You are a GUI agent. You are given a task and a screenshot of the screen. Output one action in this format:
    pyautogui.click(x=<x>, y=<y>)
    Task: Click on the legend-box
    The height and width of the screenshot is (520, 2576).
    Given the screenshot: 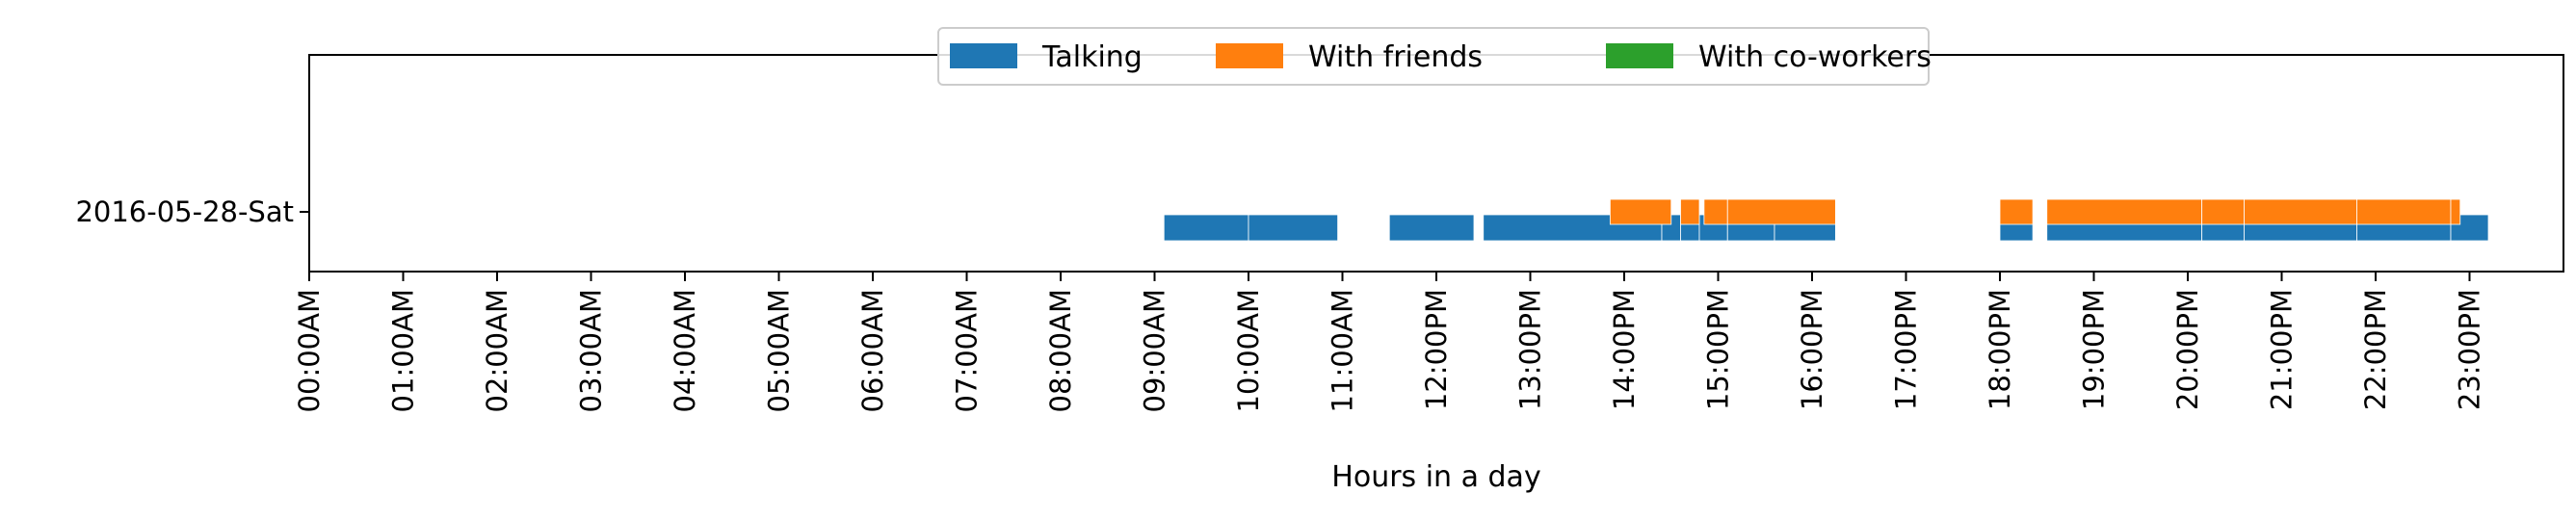 What is the action you would take?
    pyautogui.click(x=1433, y=56)
    